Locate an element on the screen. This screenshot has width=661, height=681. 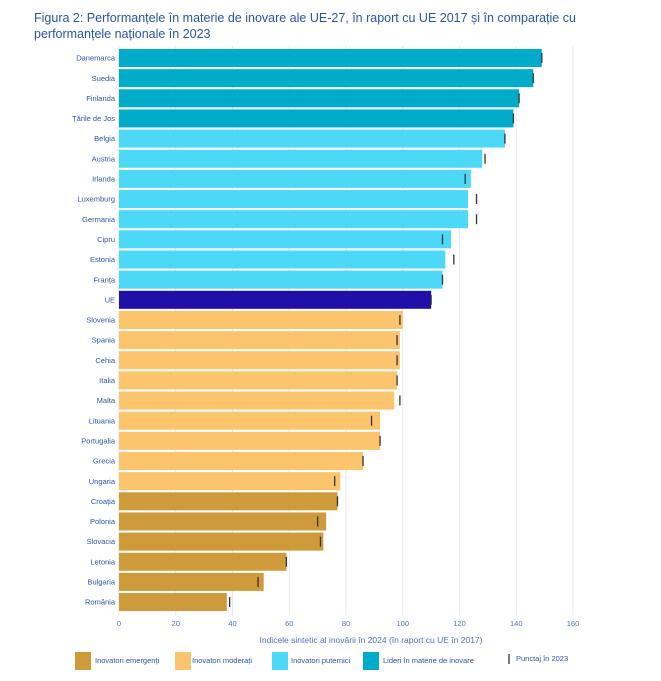
category-label: România is located at coordinates (100, 602).